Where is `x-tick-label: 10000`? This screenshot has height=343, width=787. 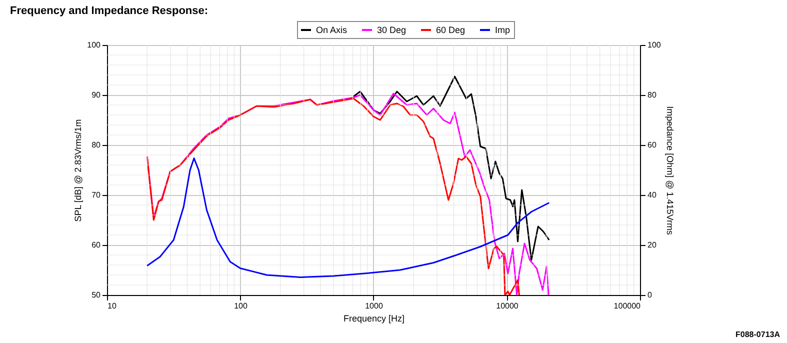
x-tick-label: 10000 is located at coordinates (507, 306).